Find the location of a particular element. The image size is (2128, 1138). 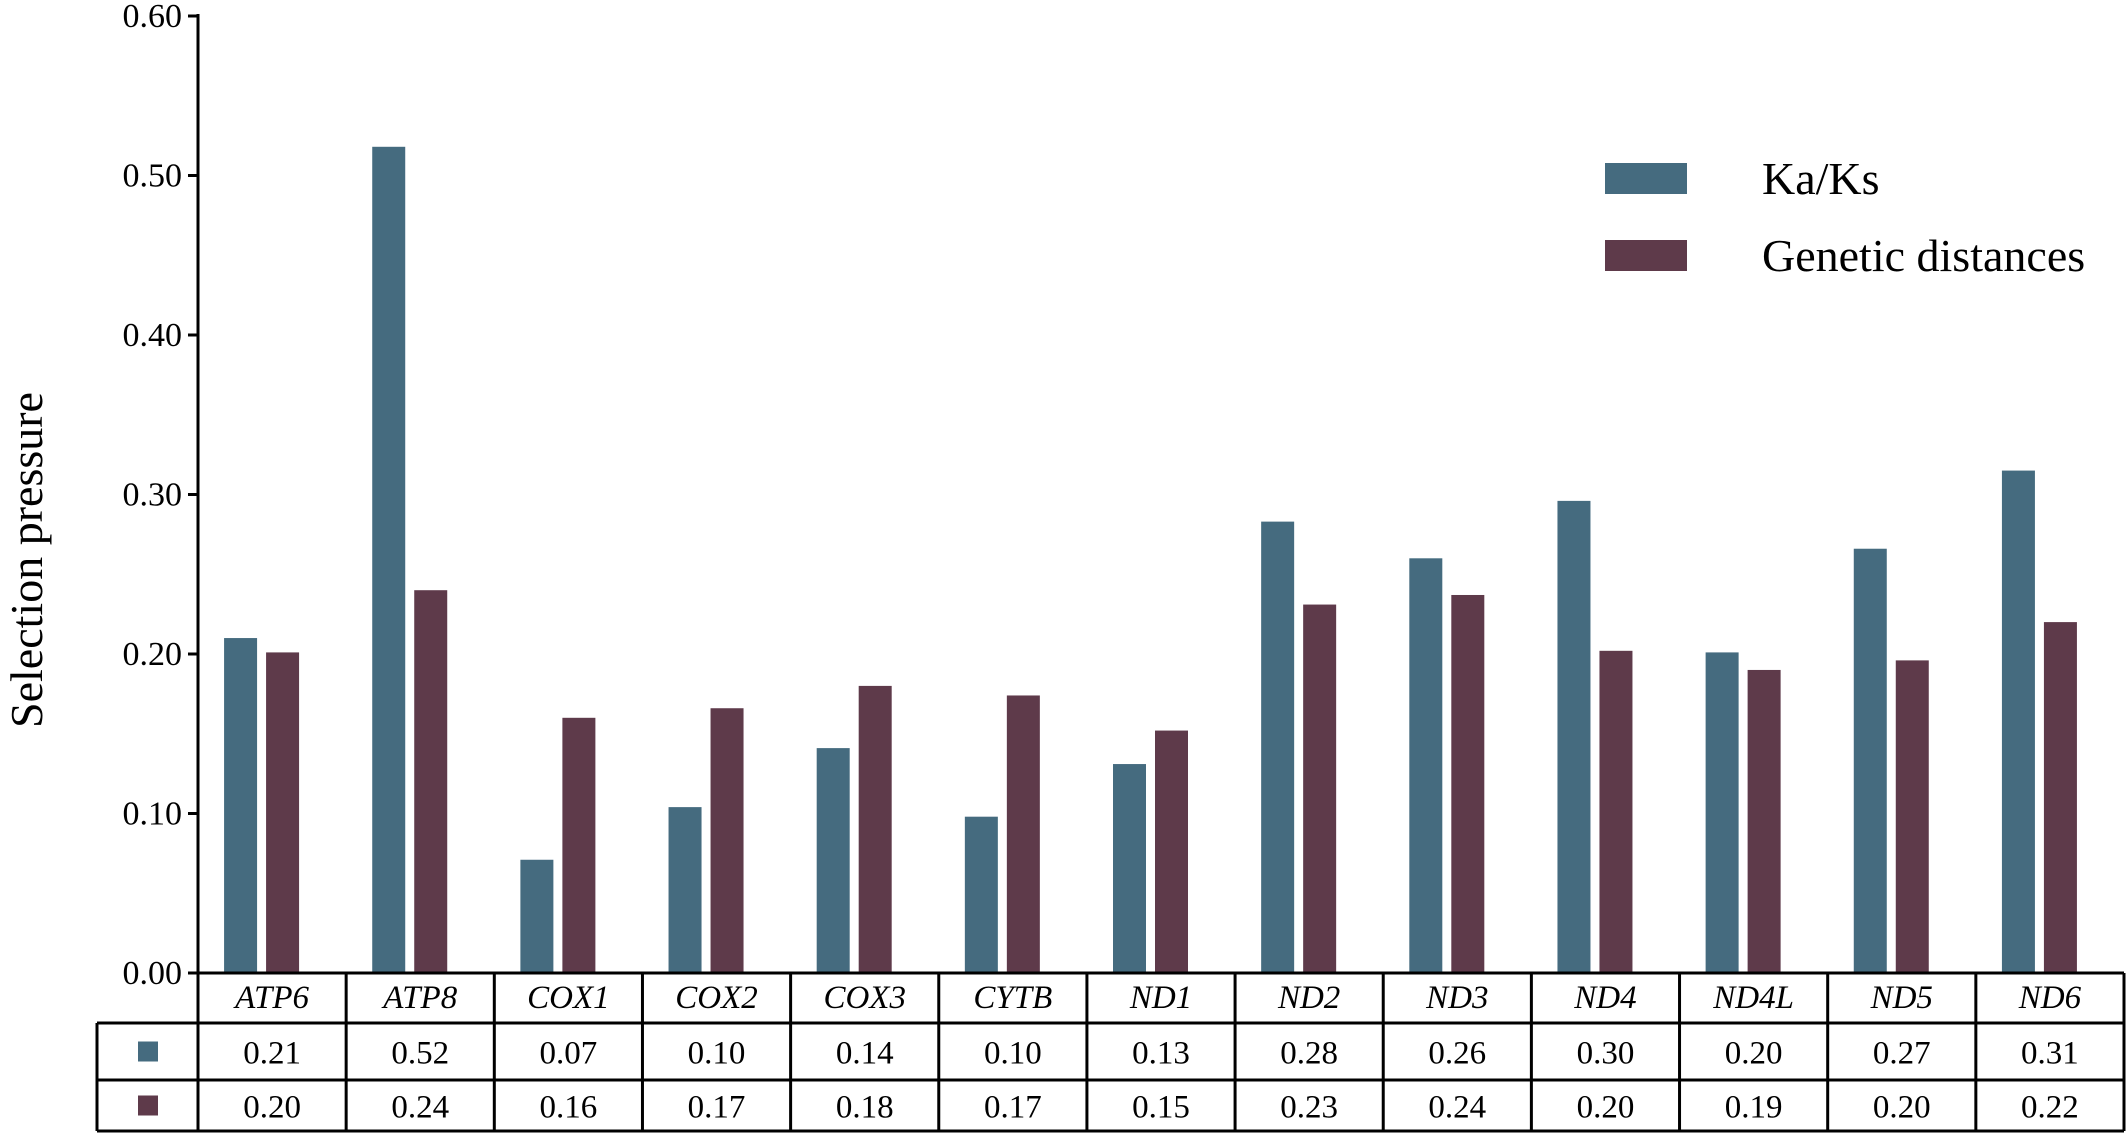

bar-genetic-distance-nd6 is located at coordinates (2060, 797).